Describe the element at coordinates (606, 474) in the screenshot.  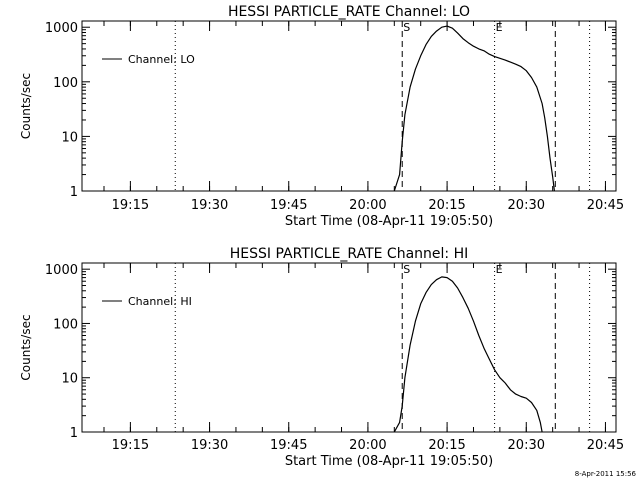
I see `generation-timestamp: 8-Apr-2011 15:56` at that location.